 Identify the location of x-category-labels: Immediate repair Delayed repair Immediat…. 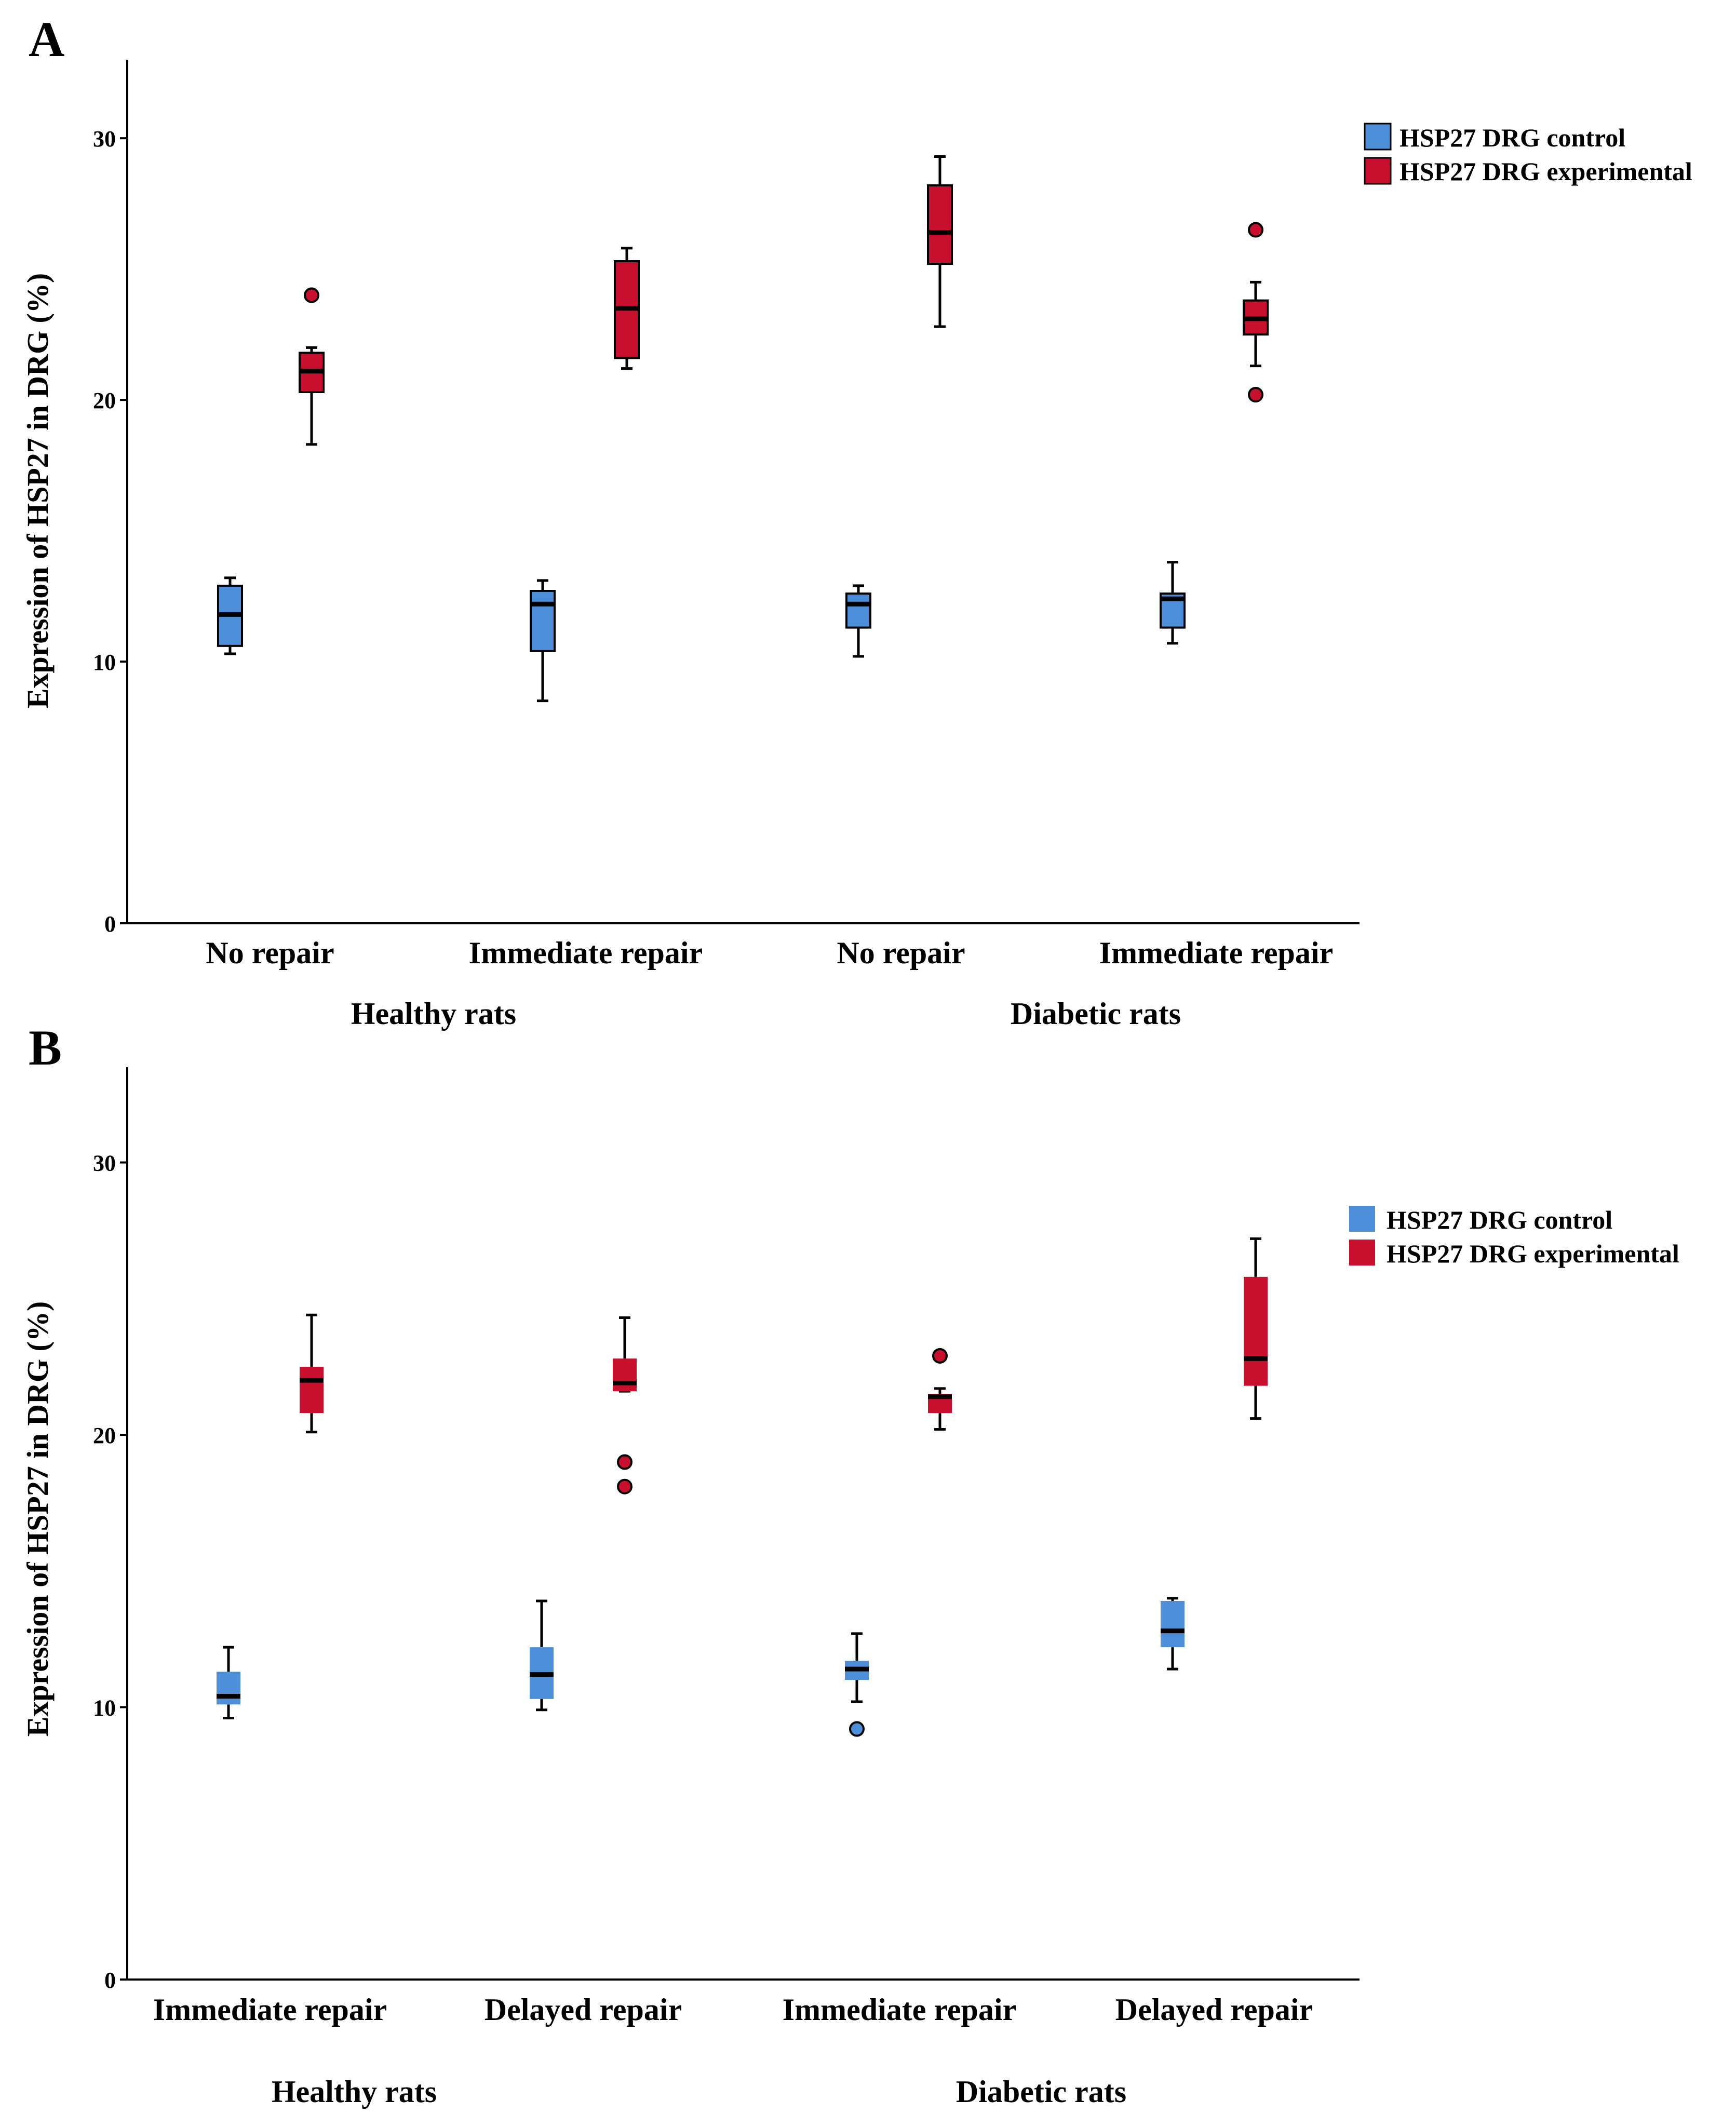
(733, 2010).